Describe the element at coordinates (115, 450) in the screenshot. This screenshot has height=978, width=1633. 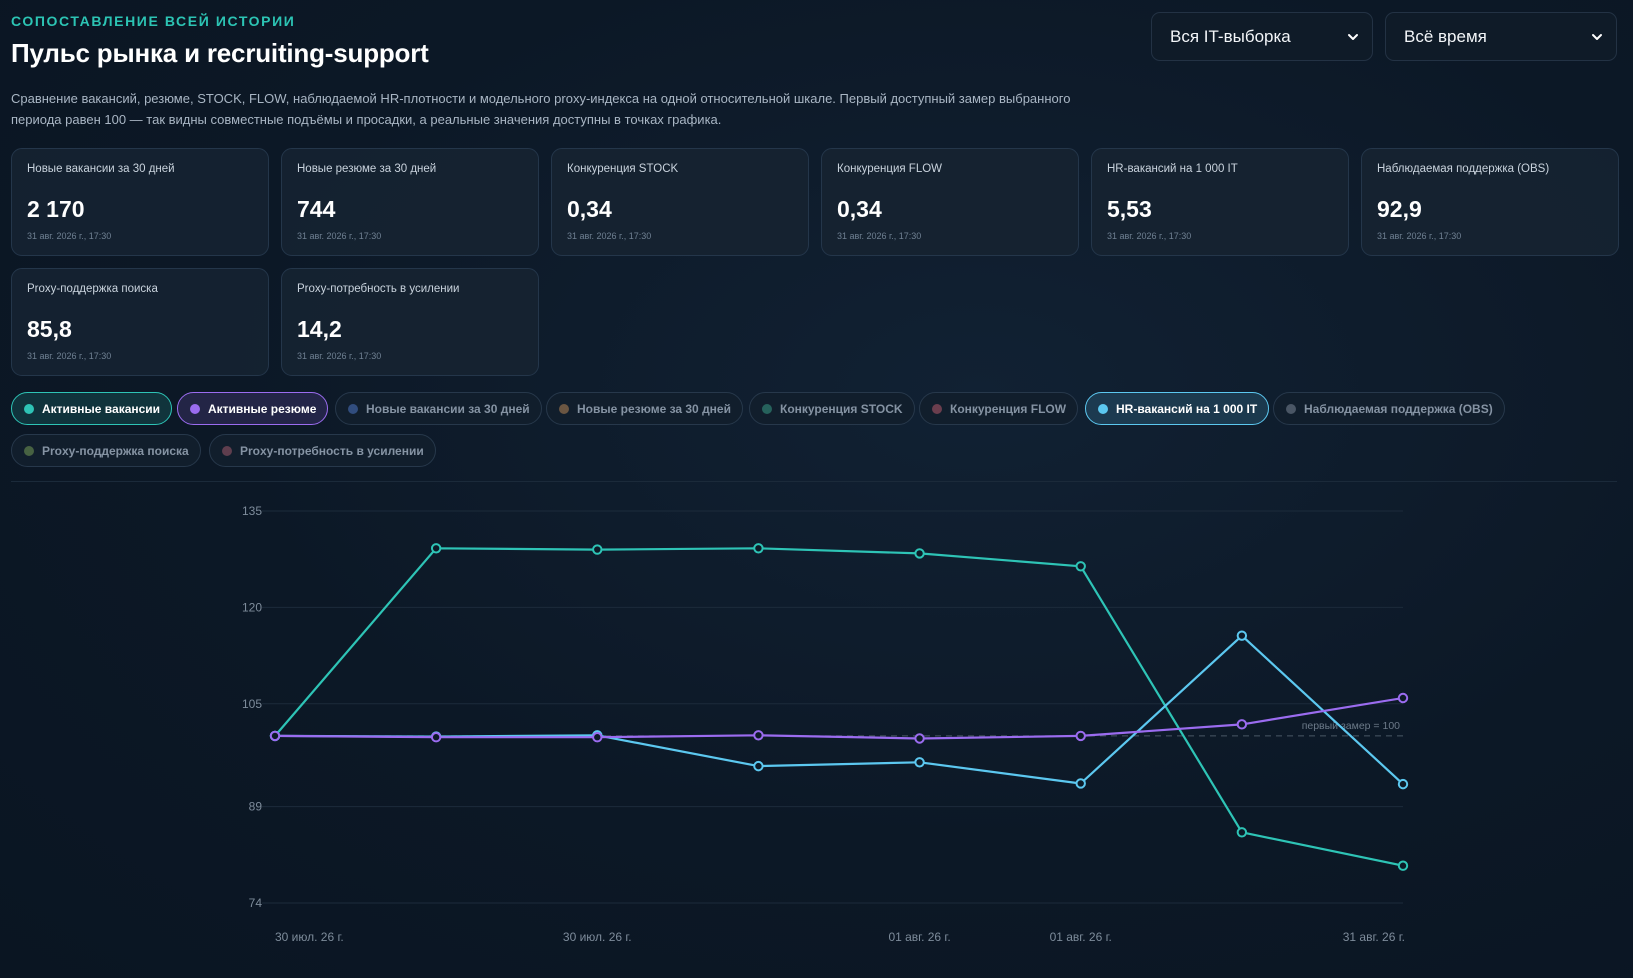
I see `series-toggle-label: Proxy-поддержка поиска` at that location.